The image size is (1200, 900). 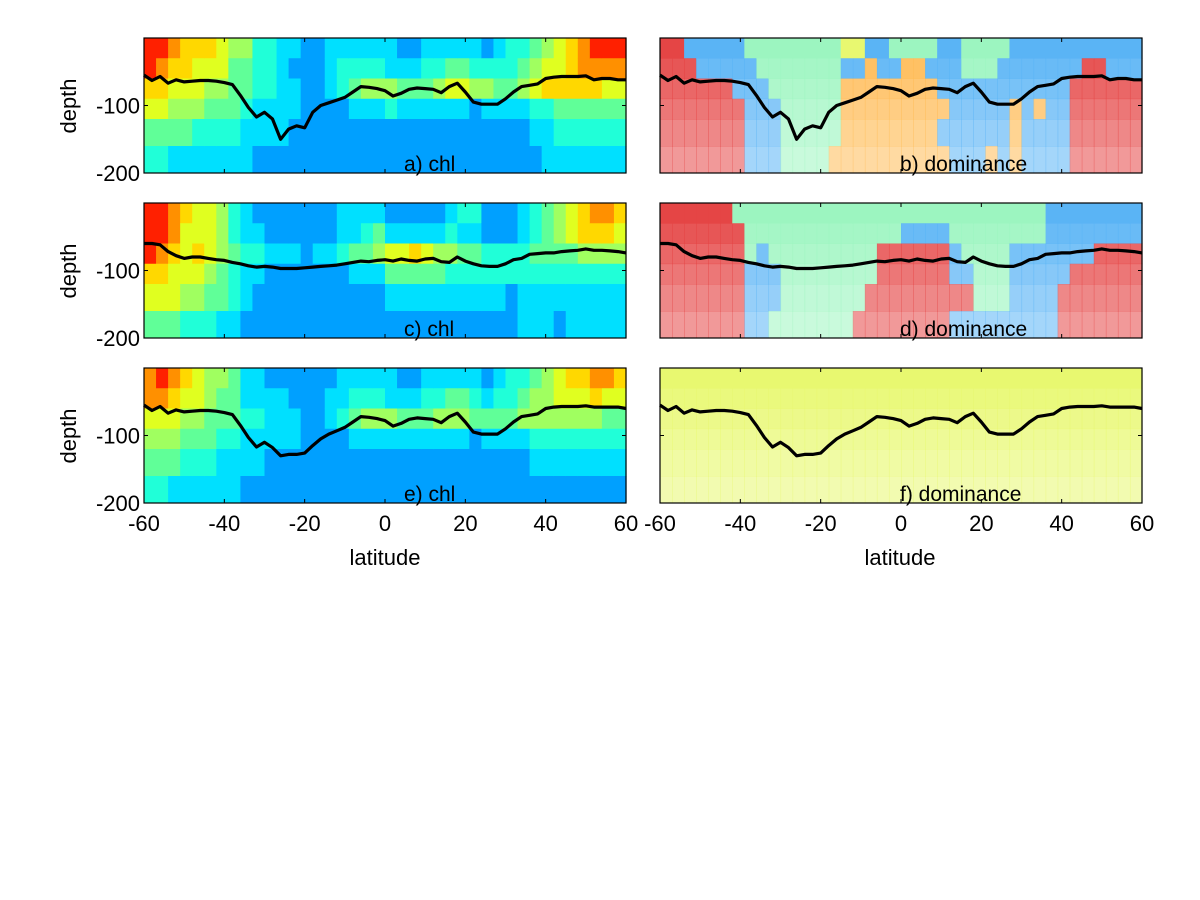 I want to click on panel-title: b) dominance, so click(x=963, y=164).